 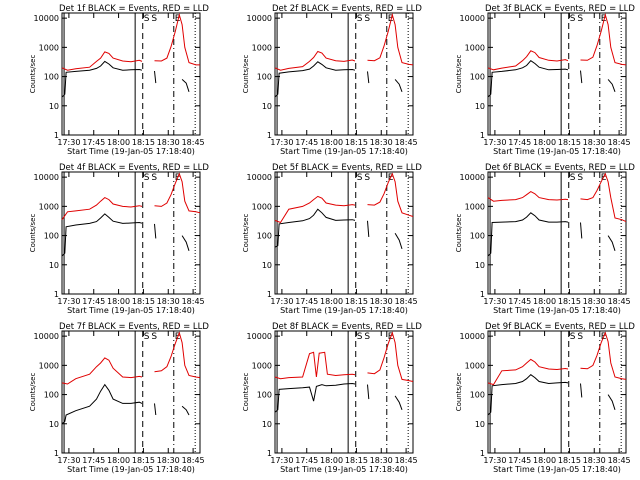 What do you see at coordinates (604, 178) in the screenshot?
I see `marker-label: E` at bounding box center [604, 178].